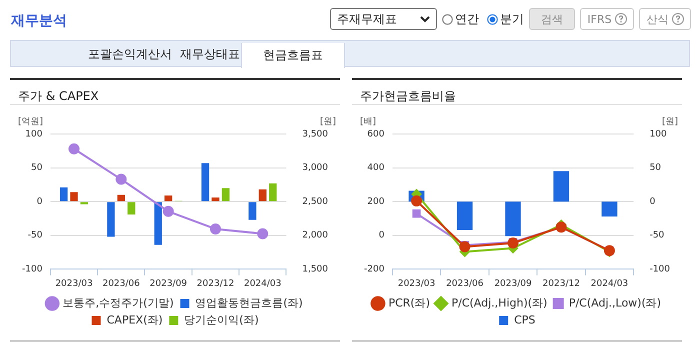 This screenshot has width=697, height=342. I want to click on y2-tick-label: 1,500, so click(315, 269).